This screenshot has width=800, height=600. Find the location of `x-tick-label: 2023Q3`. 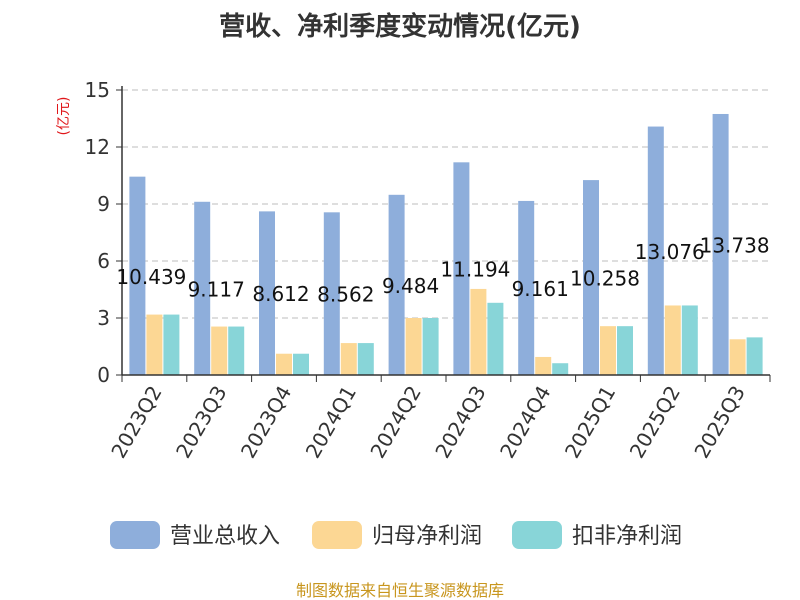

x-tick-label: 2023Q3 is located at coordinates (201, 422).